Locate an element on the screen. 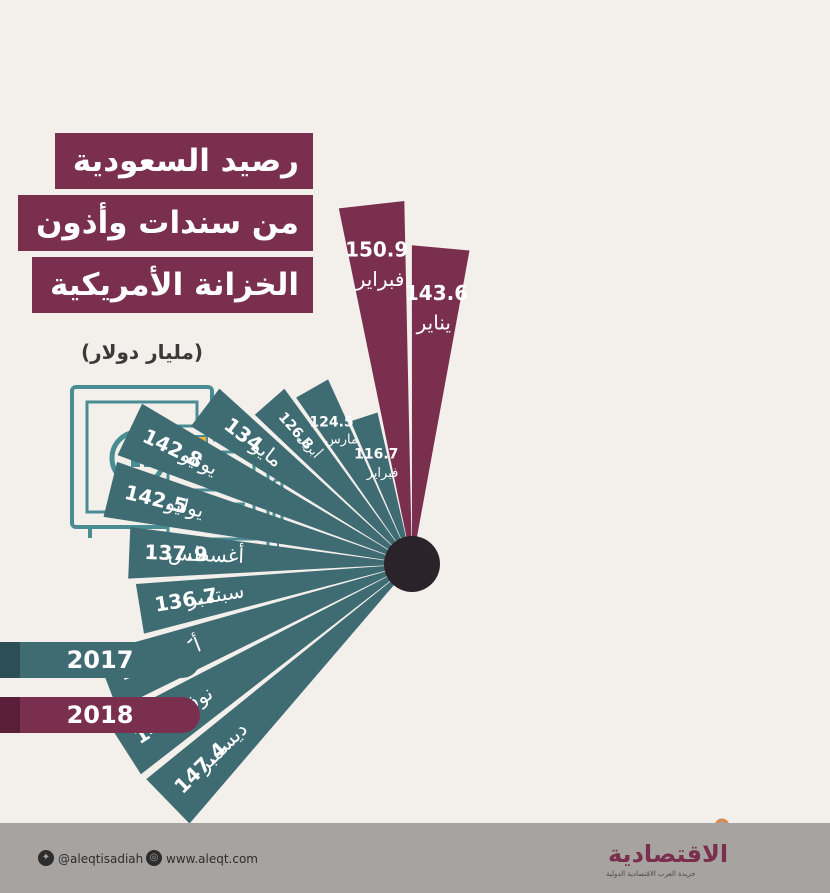  bar-value-2017-9: 124.5 is located at coordinates (331, 423).